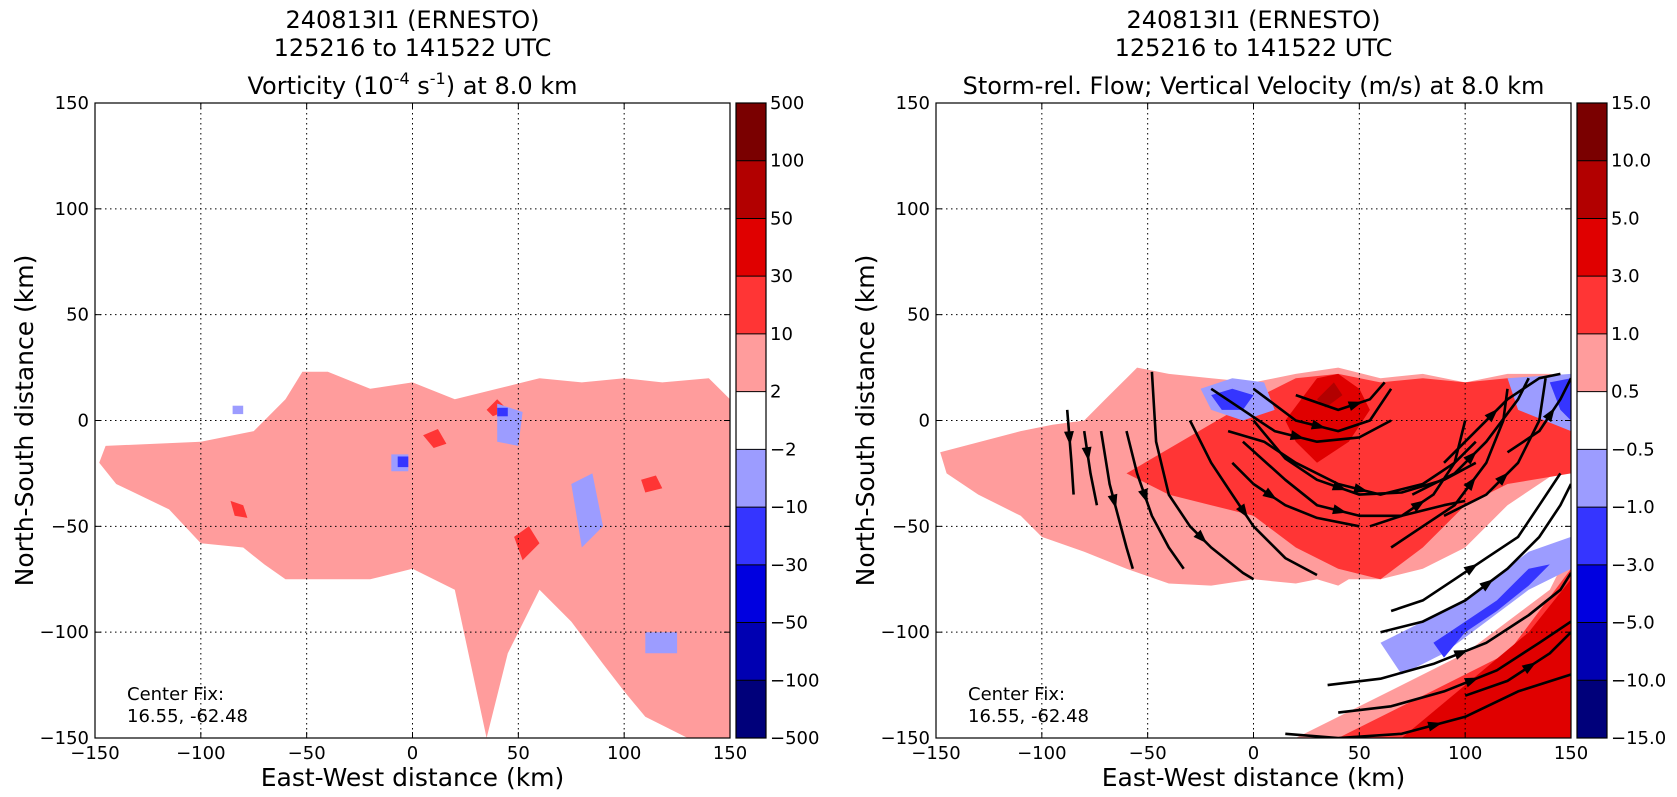 Image resolution: width=1677 pixels, height=797 pixels. I want to click on colorbar-tick-label: −100, so click(794, 680).